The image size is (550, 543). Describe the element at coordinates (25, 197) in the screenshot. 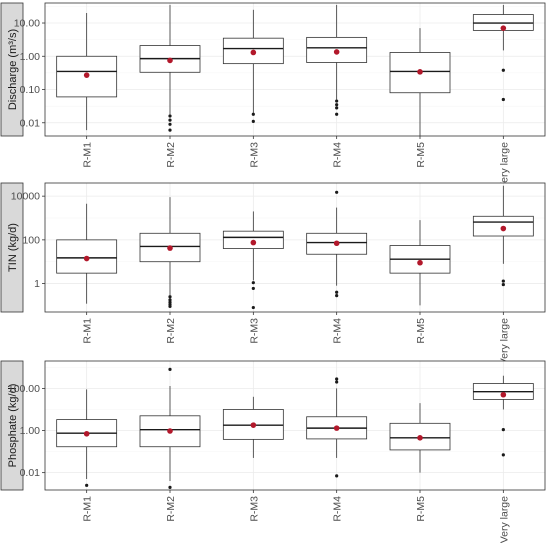

I see `y-tick-label: 10000` at that location.